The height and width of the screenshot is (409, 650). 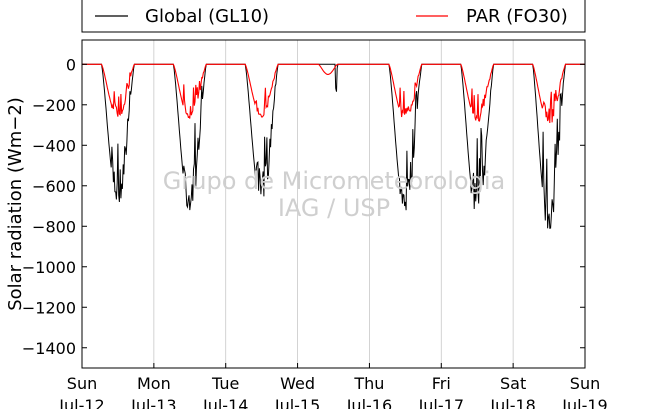 I want to click on x-tick-day: Thu, so click(x=368, y=383).